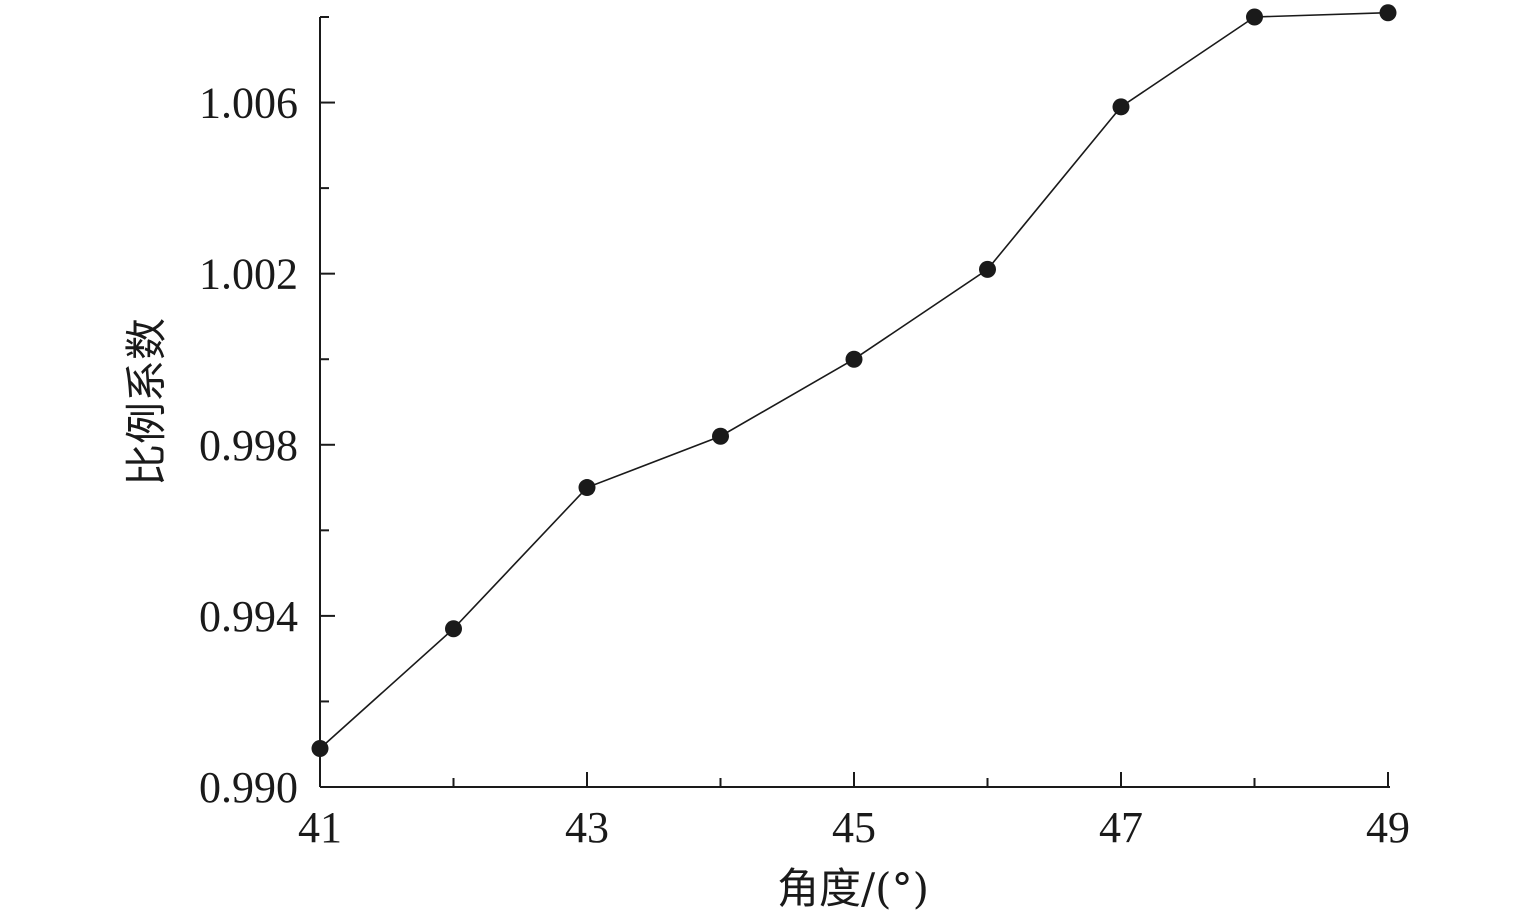  What do you see at coordinates (320, 827) in the screenshot?
I see `x-tick-label: 41` at bounding box center [320, 827].